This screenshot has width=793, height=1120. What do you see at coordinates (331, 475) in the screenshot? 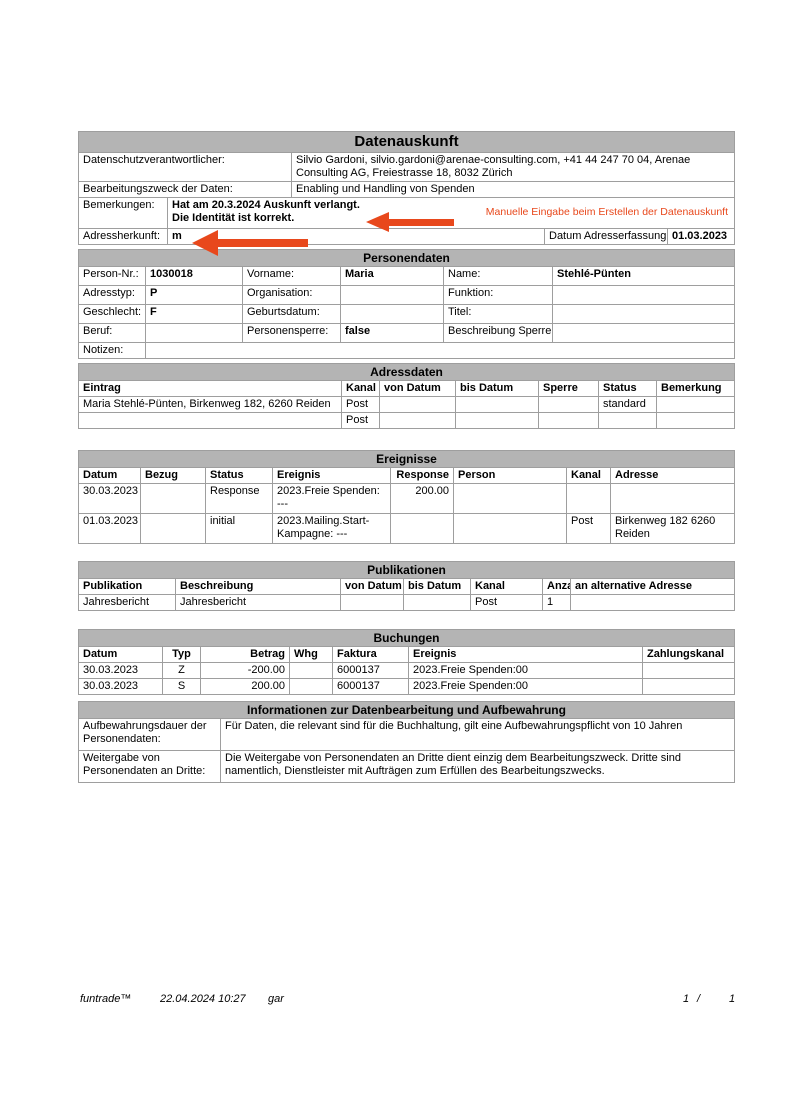
I see `column-header: Ereignis` at bounding box center [331, 475].